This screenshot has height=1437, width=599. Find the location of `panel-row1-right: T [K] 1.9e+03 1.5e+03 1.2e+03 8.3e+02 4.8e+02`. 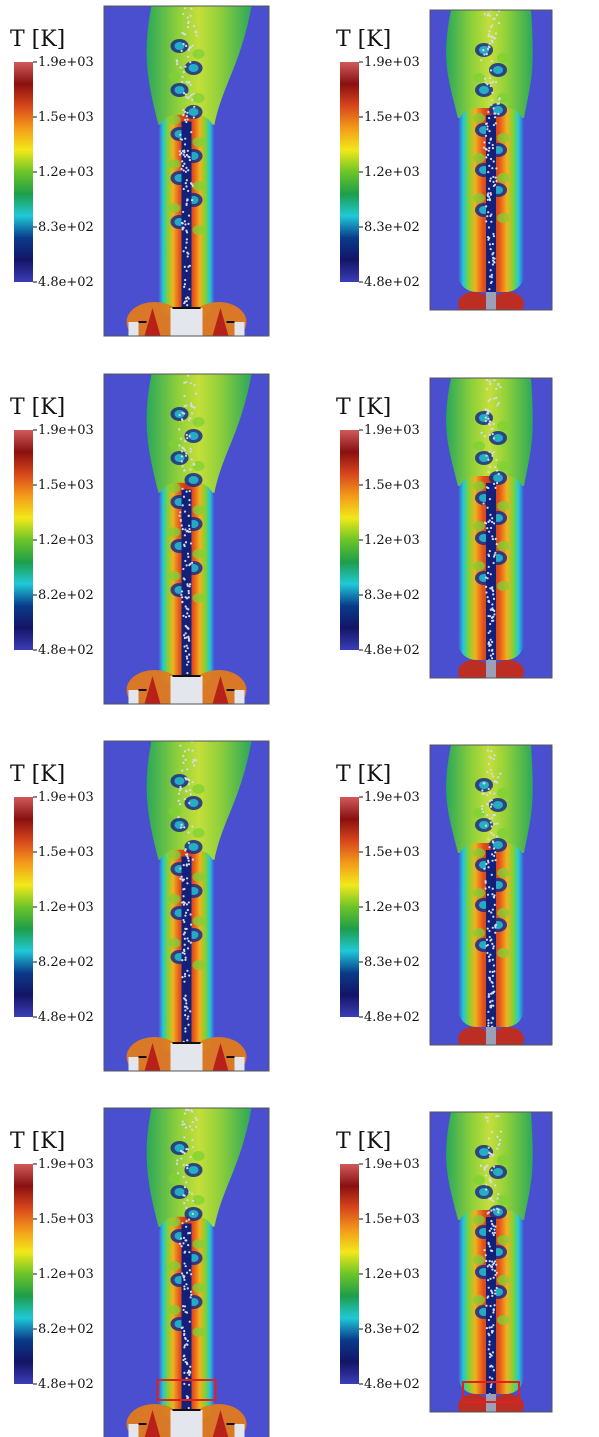

panel-row1-right: T [K] 1.9e+03 1.5e+03 1.2e+03 8.3e+02 4.8e+02 is located at coordinates (444, 160).